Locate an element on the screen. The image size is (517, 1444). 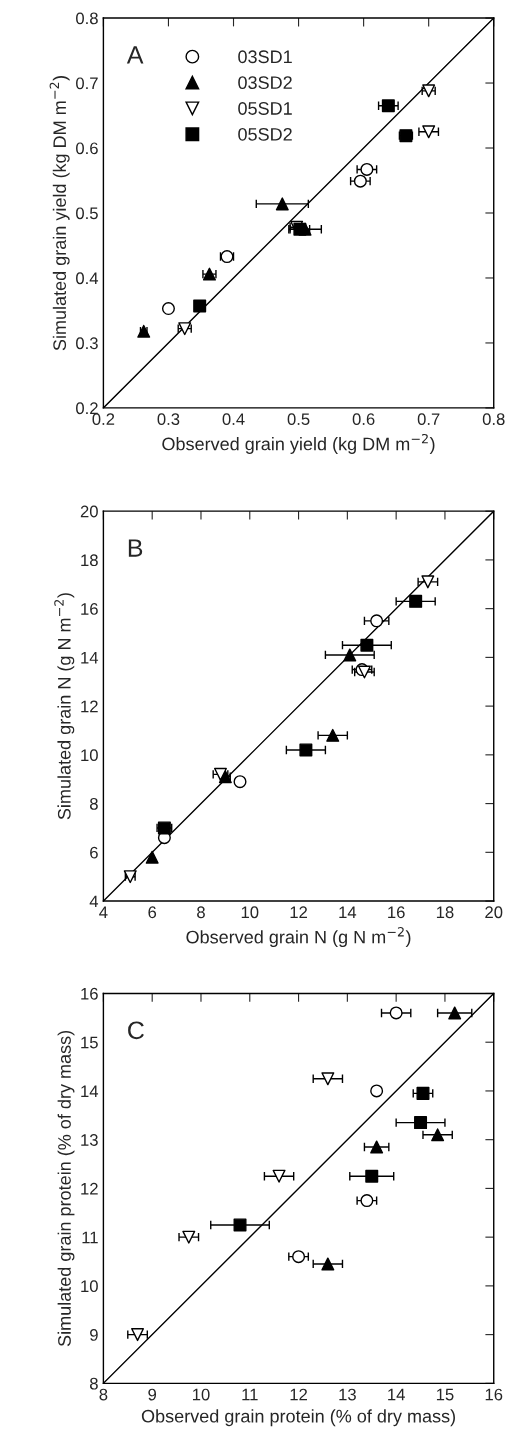
y-tick-label: 9 is located at coordinates (94, 1335).